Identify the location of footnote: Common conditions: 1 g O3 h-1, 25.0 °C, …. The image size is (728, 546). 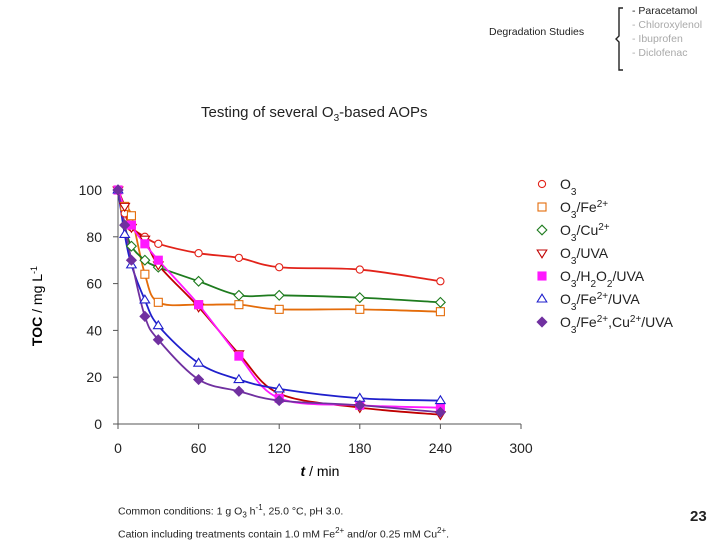
(283, 521).